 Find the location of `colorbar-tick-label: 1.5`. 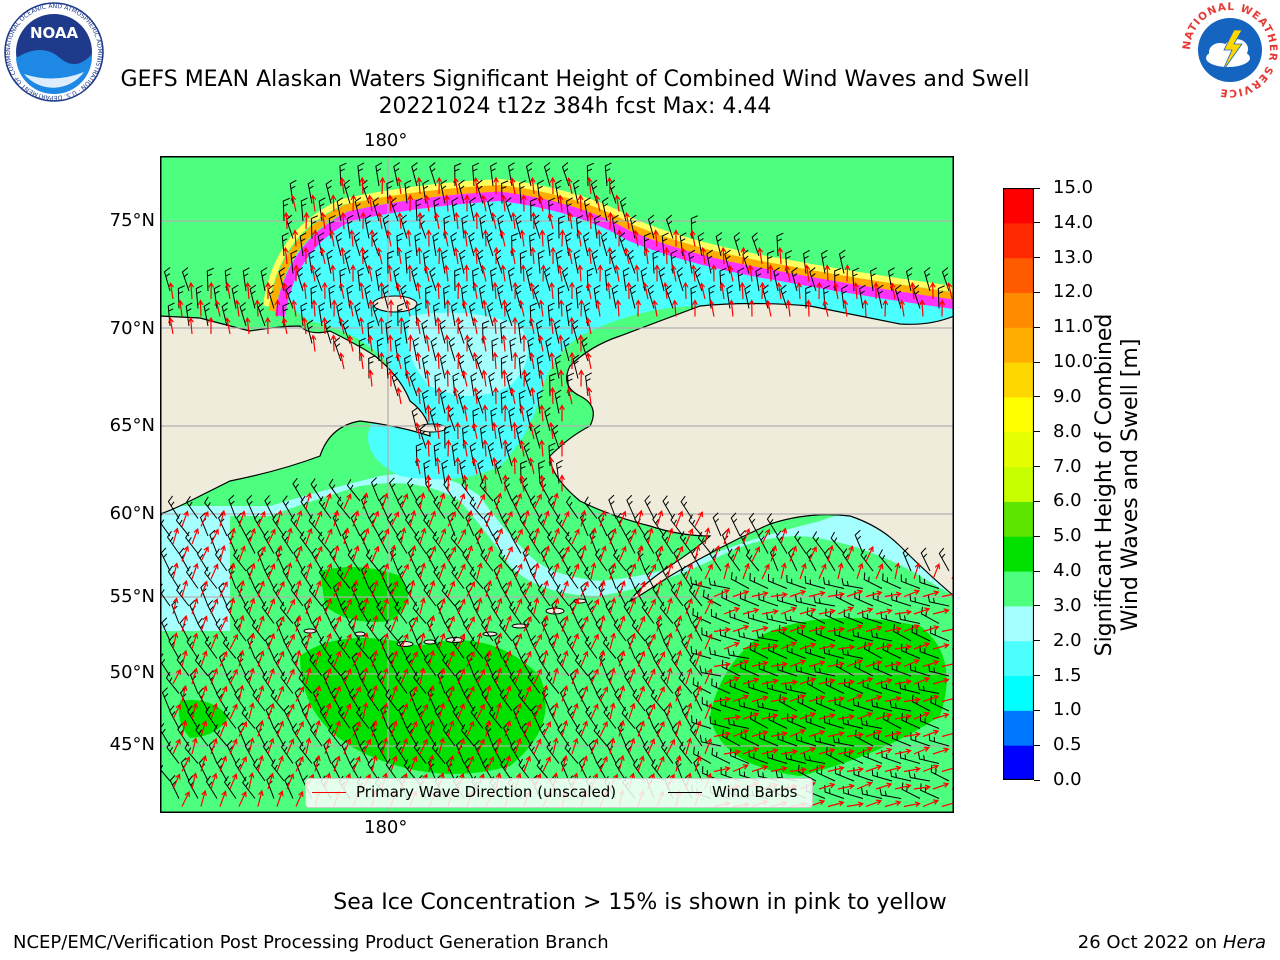

colorbar-tick-label: 1.5 is located at coordinates (1067, 675).